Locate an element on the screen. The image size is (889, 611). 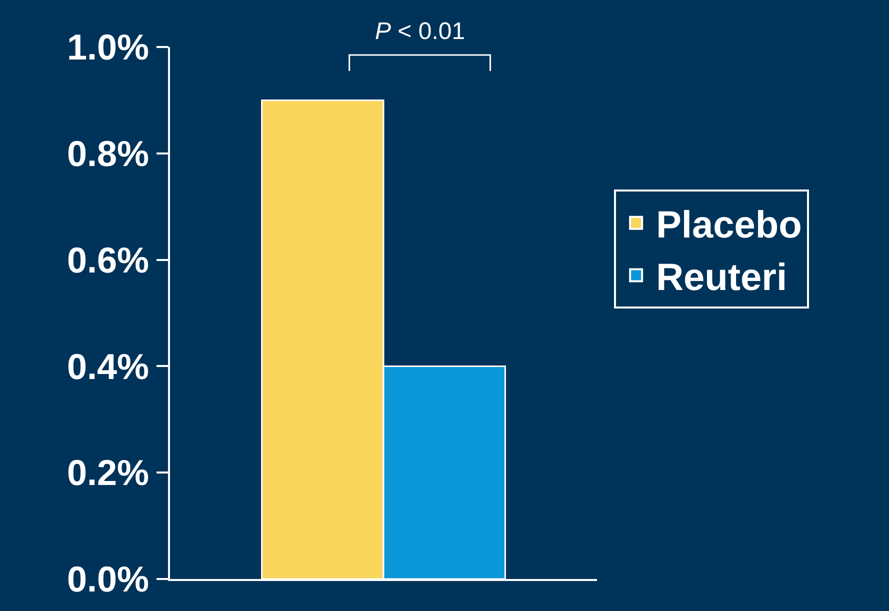
y-tick-label: 1.0% is located at coordinates (108, 47).